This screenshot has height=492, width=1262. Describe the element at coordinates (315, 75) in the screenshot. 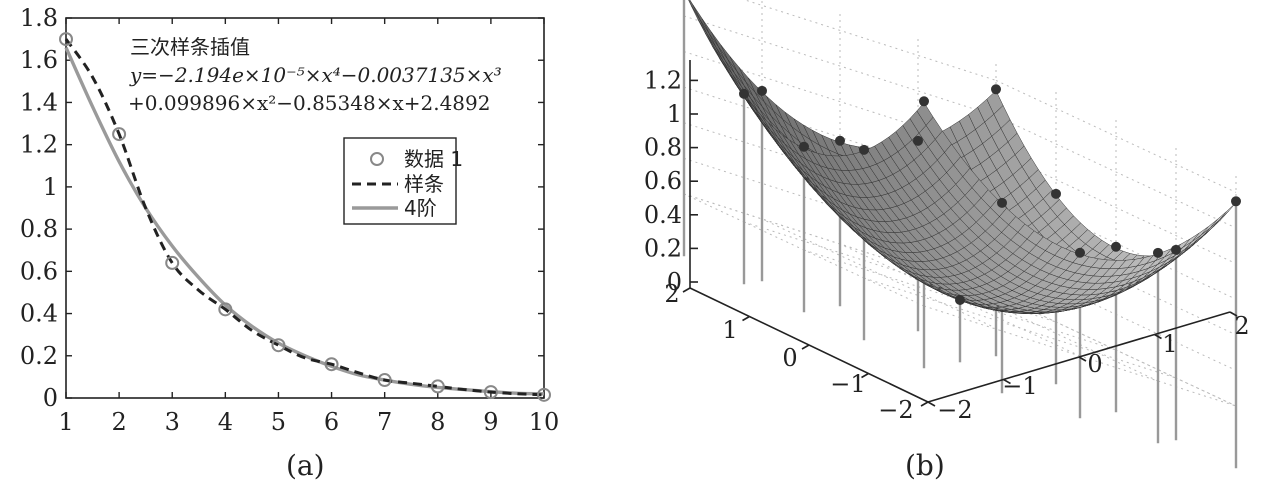

I see `annotation-equation-line1: y=−2.194e×10⁻⁵×x⁴−0.0037135×x³` at that location.